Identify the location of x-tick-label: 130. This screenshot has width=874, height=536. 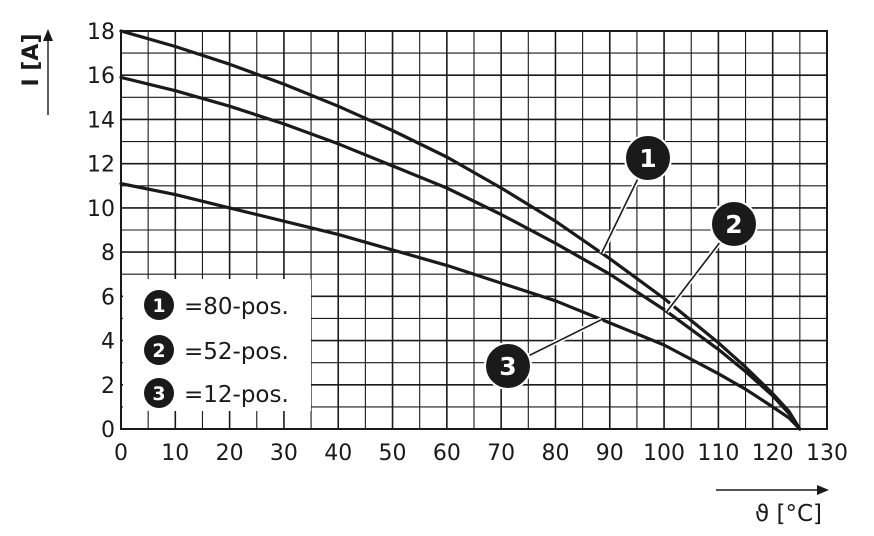
(827, 453).